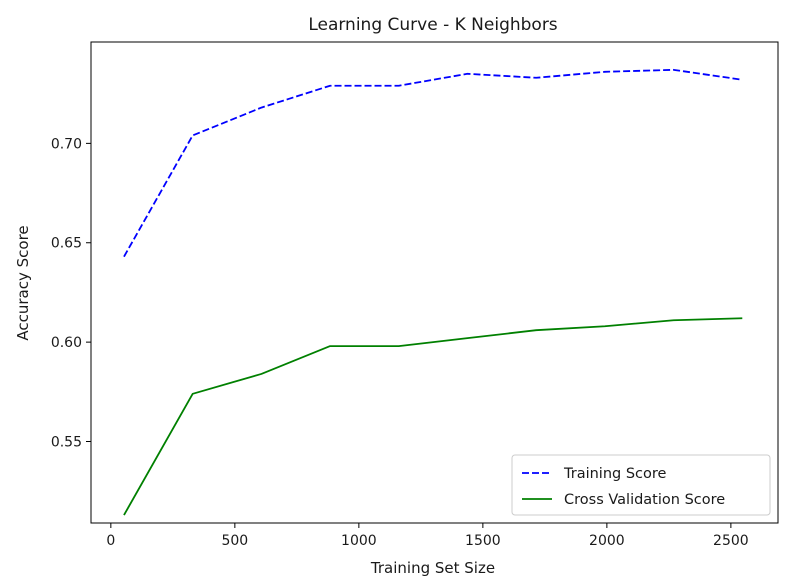 The image size is (791, 587). I want to click on x-tick-label: 1000, so click(359, 541).